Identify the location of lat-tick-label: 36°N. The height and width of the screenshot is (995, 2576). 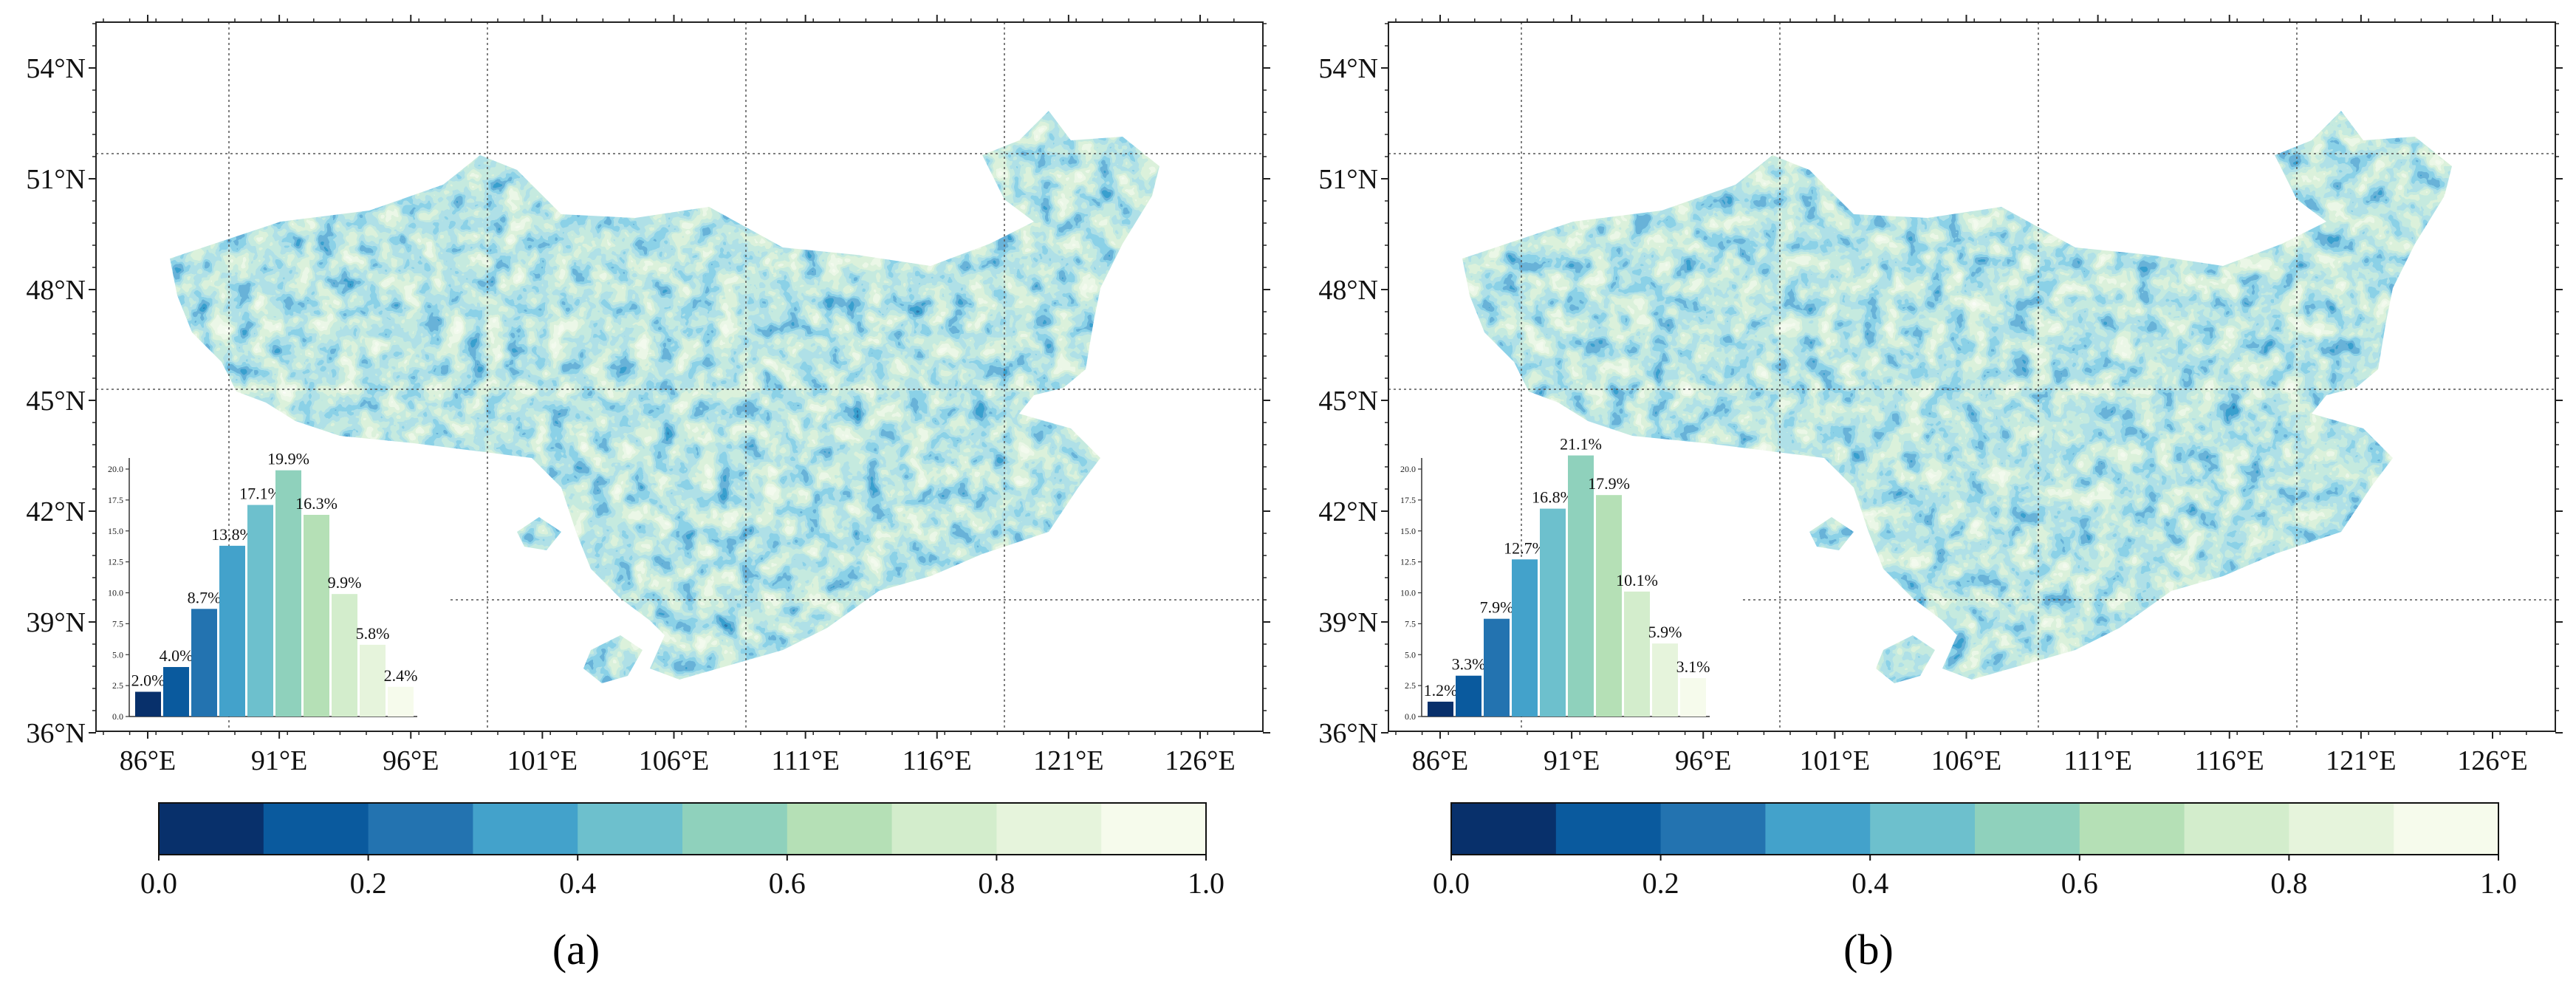
(1348, 734).